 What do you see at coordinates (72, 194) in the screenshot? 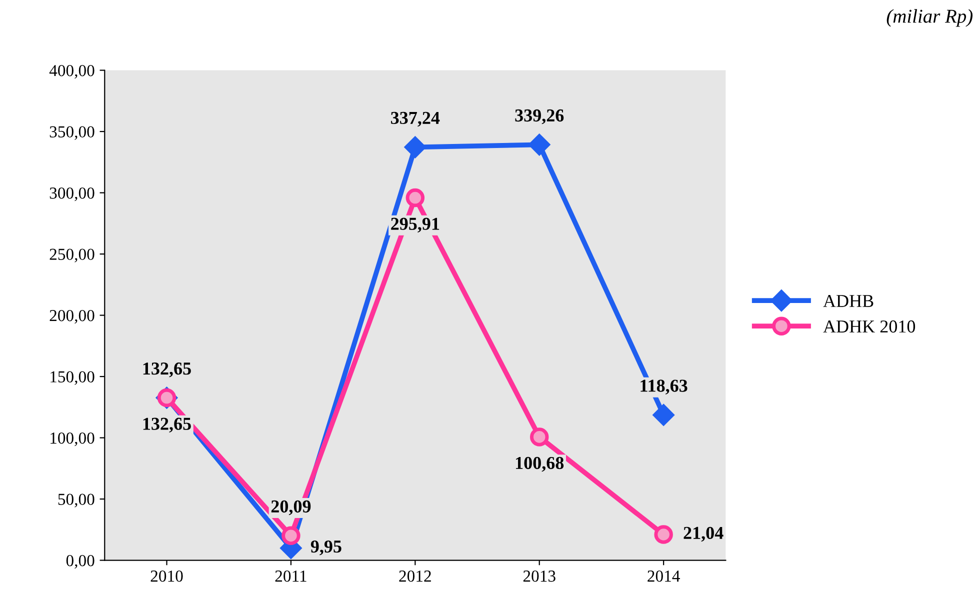
I see `y-tick-label: 300,00` at bounding box center [72, 194].